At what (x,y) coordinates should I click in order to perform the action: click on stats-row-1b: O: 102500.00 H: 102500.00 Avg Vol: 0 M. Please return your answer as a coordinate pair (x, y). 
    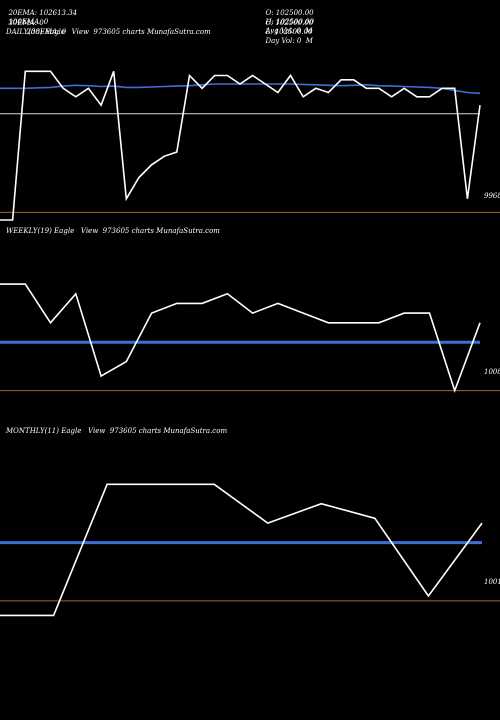
    Looking at the image, I should click on (287, 18).